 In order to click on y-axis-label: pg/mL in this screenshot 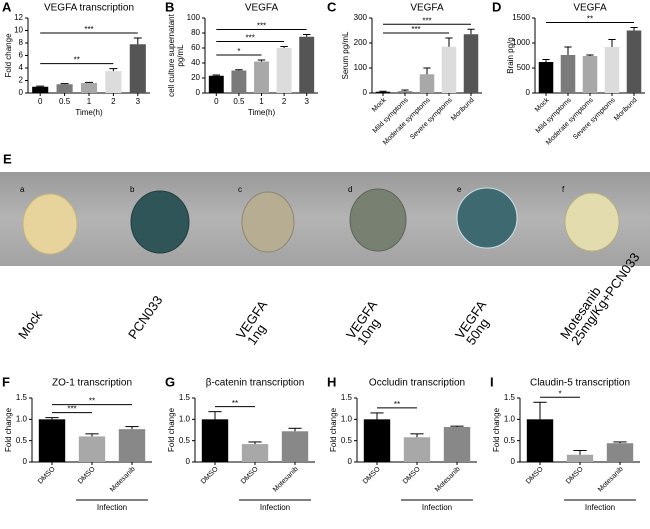, I will do `click(180, 55)`.